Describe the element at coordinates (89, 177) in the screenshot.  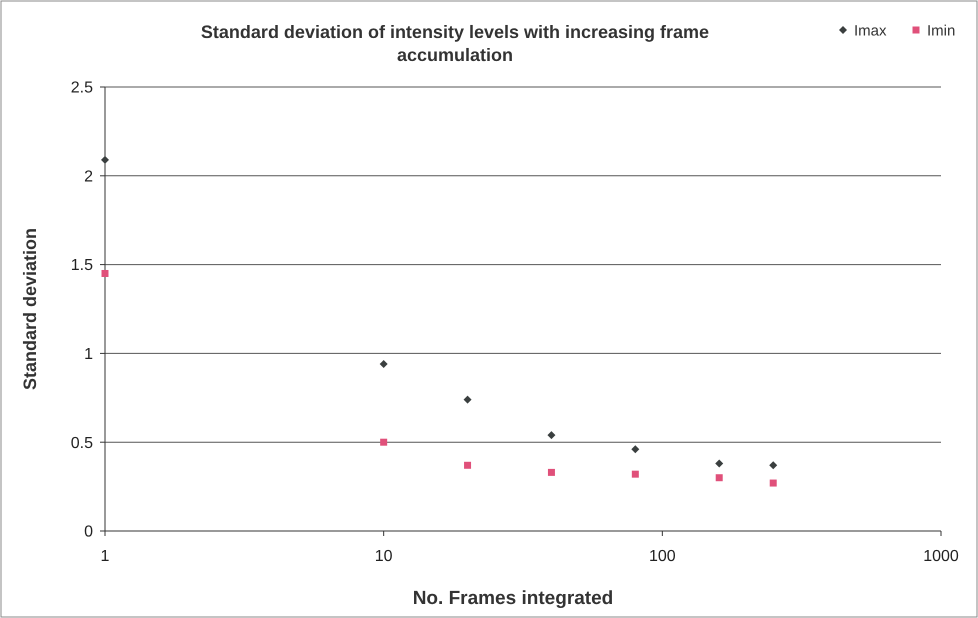
I see `y-tick-label: 2` at that location.